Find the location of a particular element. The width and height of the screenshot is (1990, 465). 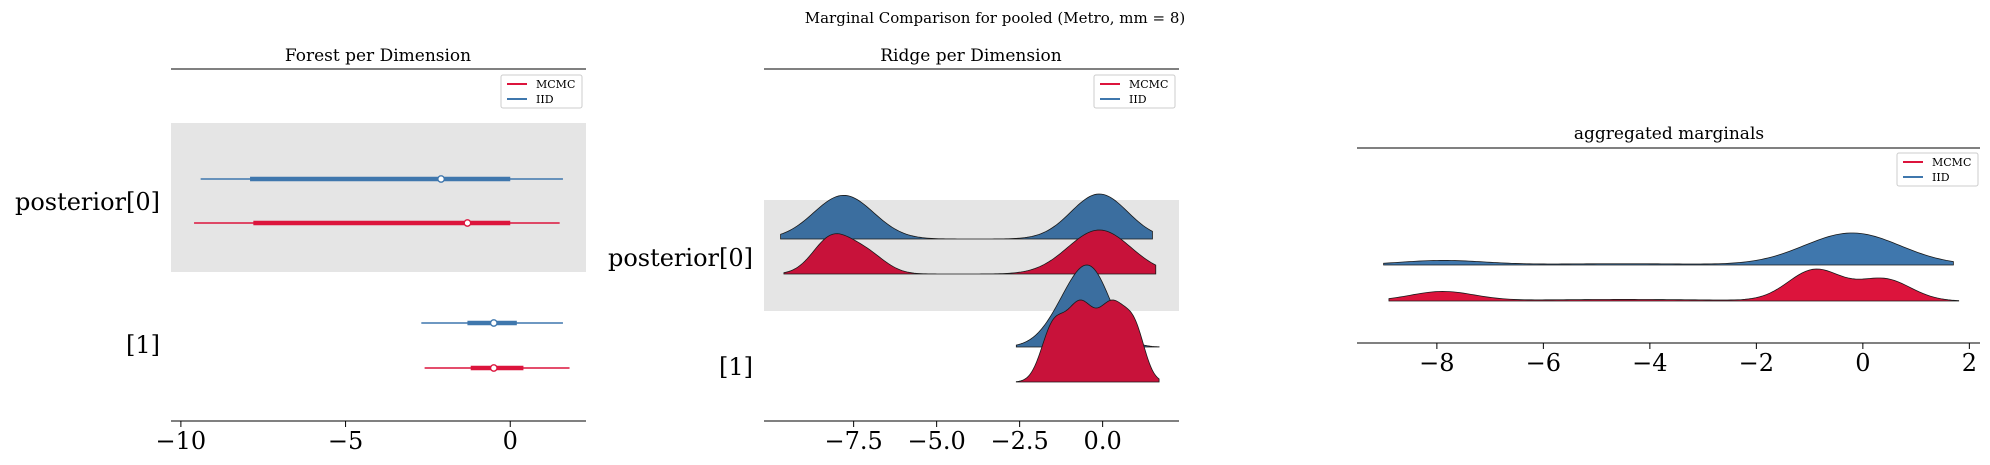

forest-marks is located at coordinates (382, 273).